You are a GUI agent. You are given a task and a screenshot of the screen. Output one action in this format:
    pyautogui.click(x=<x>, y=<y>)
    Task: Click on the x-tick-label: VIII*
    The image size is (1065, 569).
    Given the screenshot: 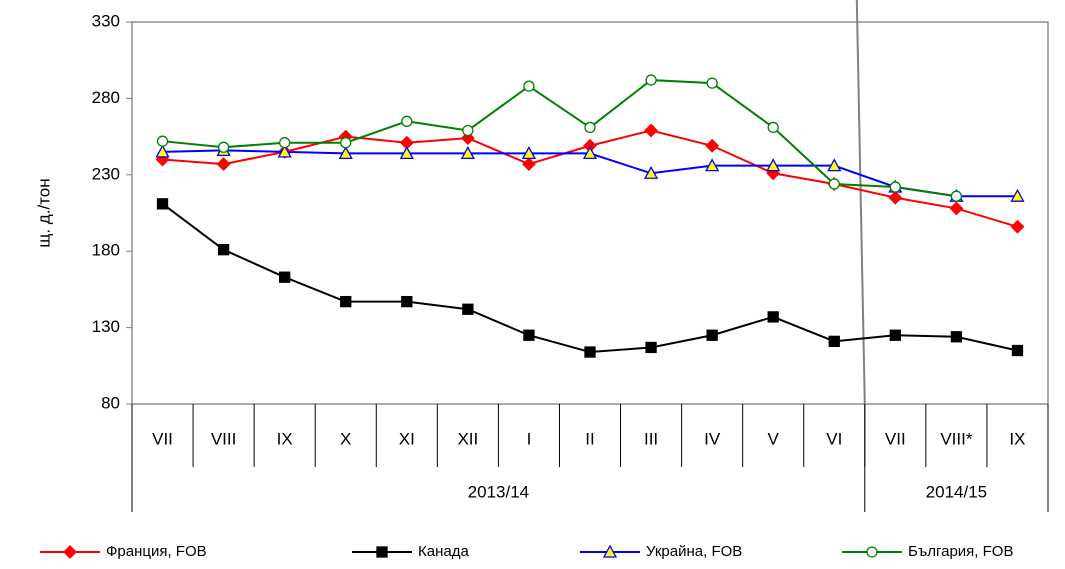 What is the action you would take?
    pyautogui.click(x=956, y=438)
    